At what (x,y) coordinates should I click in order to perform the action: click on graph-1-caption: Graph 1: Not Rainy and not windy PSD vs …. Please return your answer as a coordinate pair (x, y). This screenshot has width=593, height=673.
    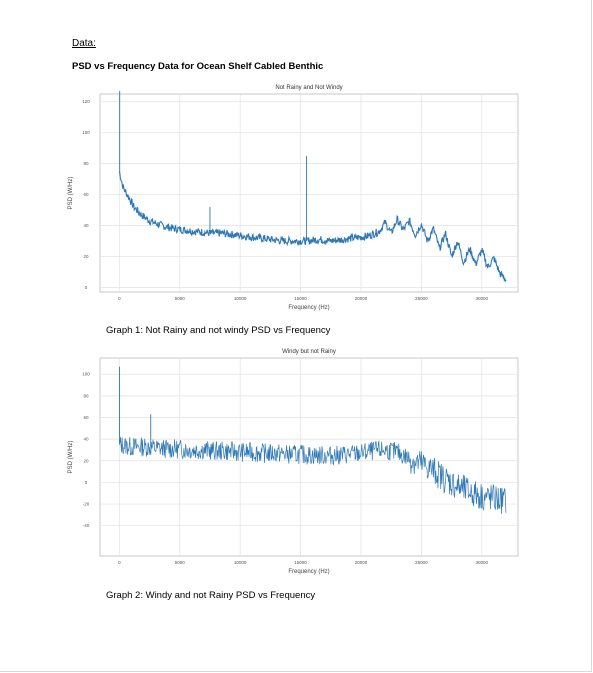
    Looking at the image, I should click on (218, 330).